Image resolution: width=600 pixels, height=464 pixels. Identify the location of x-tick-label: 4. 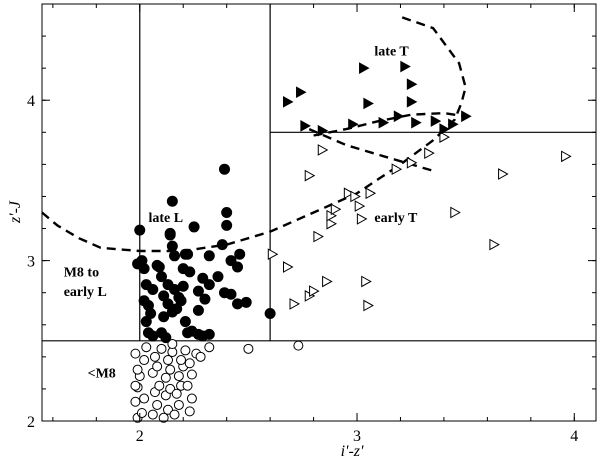
(574, 436).